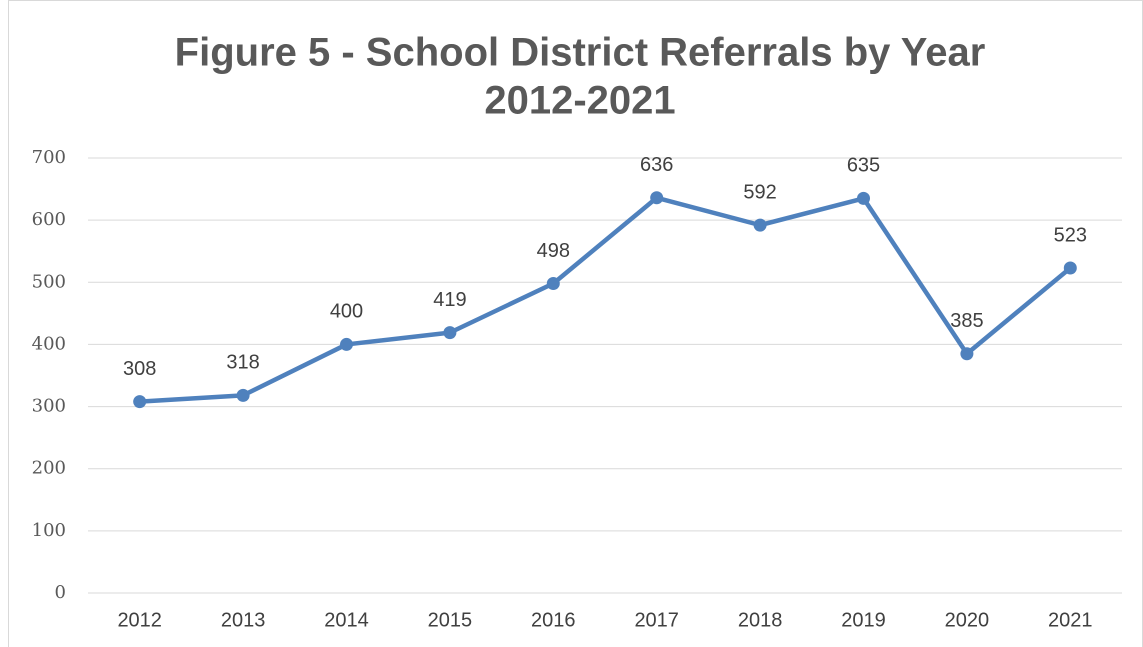 The width and height of the screenshot is (1143, 647). Describe the element at coordinates (49, 530) in the screenshot. I see `y-tick-label: 100` at that location.